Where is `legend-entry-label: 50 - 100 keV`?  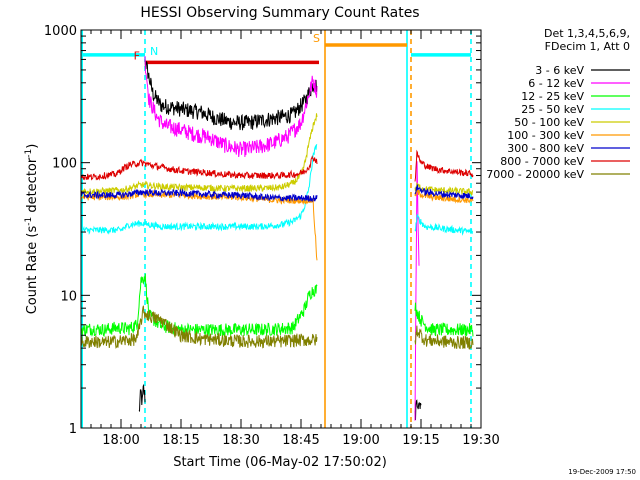
legend-entry-label: 50 - 100 keV is located at coordinates (549, 122).